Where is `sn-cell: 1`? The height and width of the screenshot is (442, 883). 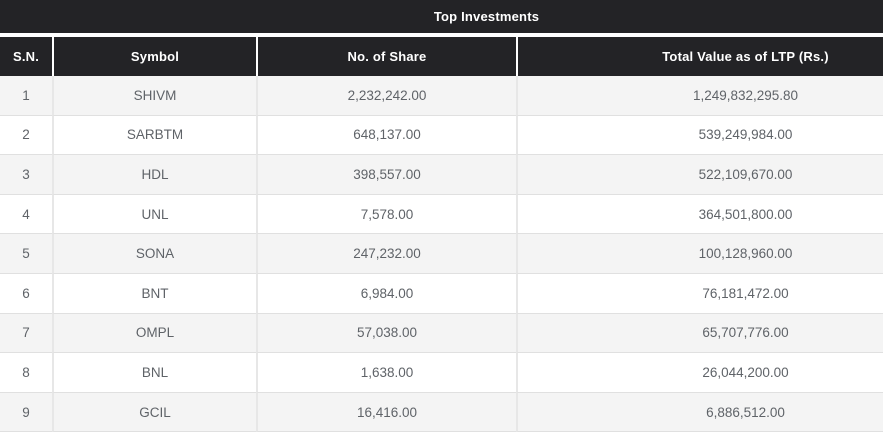 sn-cell: 1 is located at coordinates (26, 96).